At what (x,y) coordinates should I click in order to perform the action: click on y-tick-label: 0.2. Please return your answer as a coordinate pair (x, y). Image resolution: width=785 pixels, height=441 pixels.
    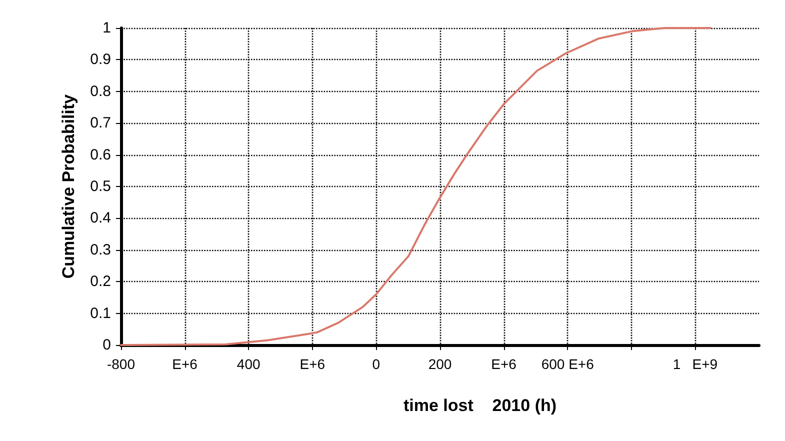
    Looking at the image, I should click on (100, 281).